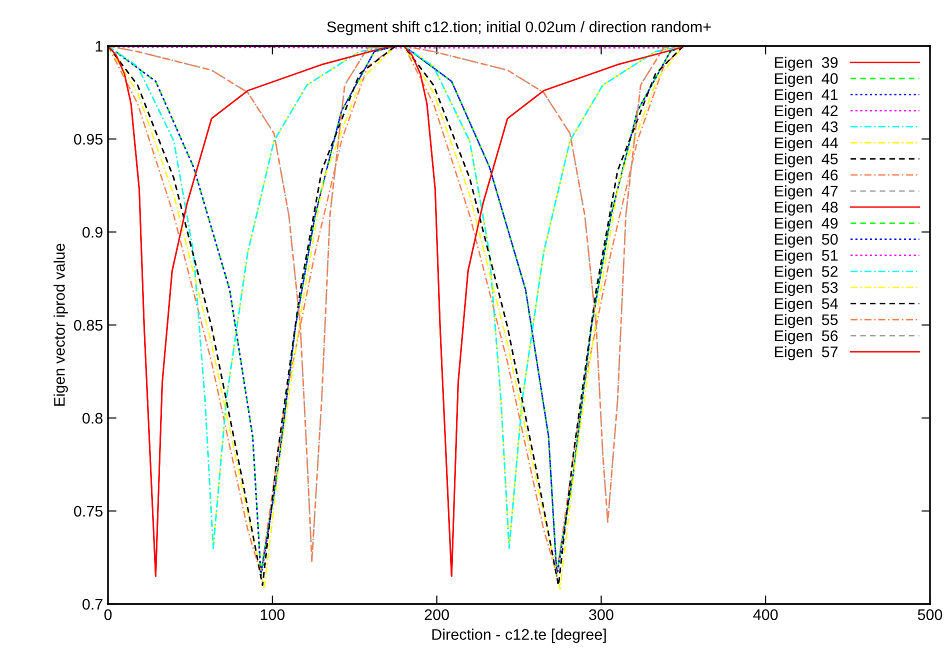 The height and width of the screenshot is (669, 952). I want to click on legend-label: Eigen 44, so click(806, 144).